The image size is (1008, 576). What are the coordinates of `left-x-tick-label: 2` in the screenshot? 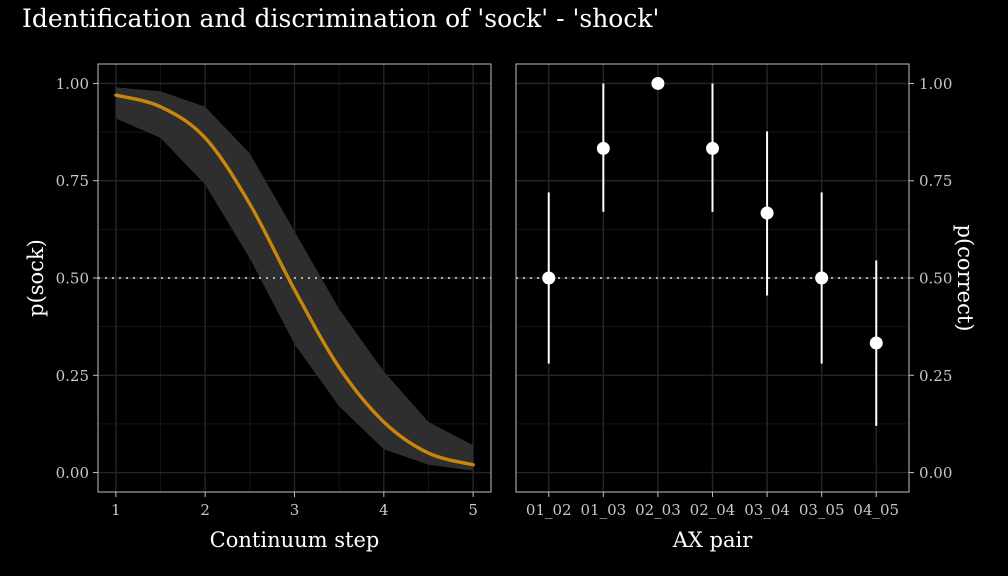 It's located at (205, 510).